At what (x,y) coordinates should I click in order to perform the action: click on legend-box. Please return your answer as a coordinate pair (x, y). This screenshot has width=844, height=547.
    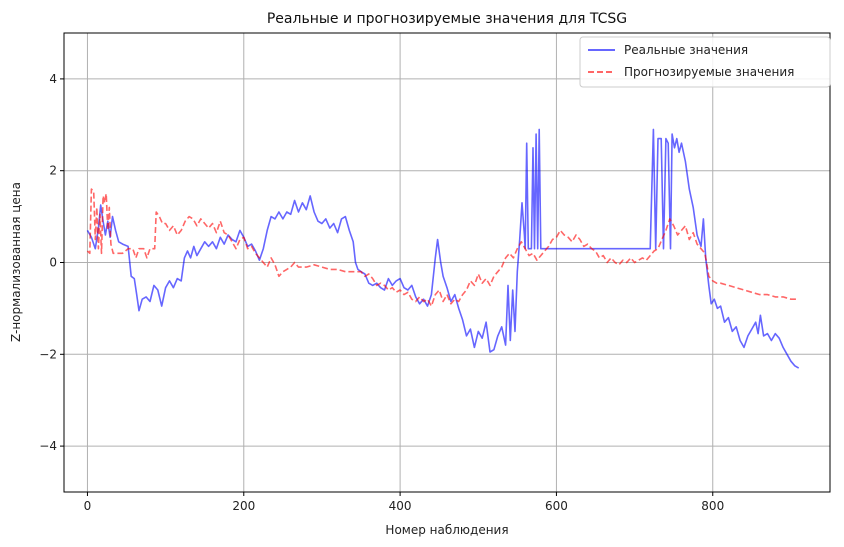
    Looking at the image, I should click on (705, 62).